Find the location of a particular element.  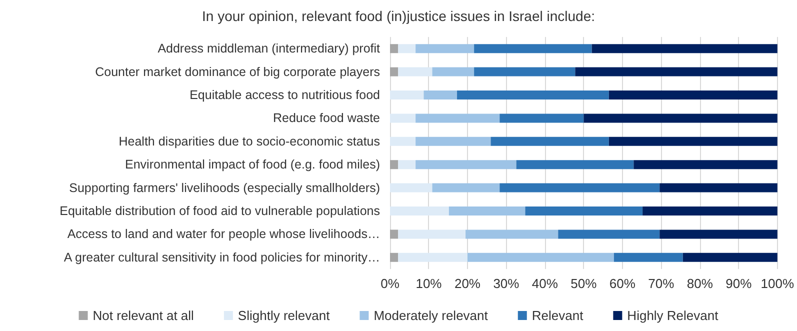

x-tick-label: 40% is located at coordinates (545, 283).